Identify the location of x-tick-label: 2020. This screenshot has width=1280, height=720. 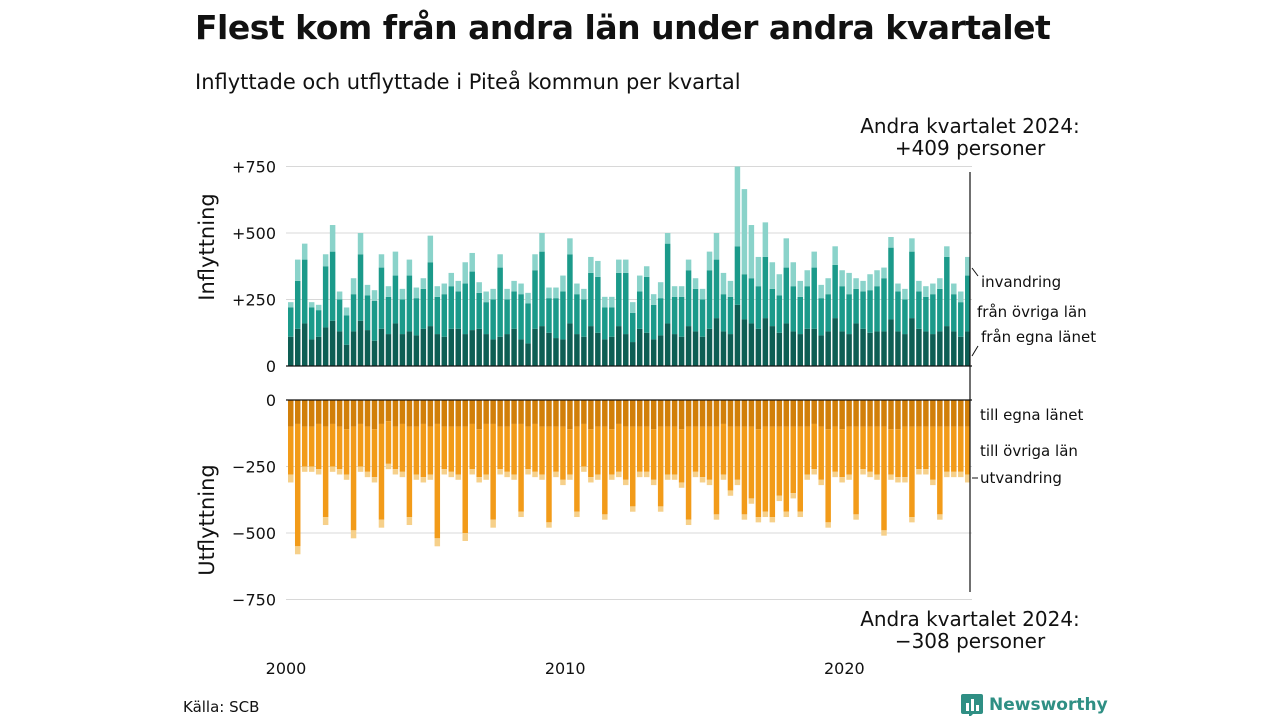
(844, 668).